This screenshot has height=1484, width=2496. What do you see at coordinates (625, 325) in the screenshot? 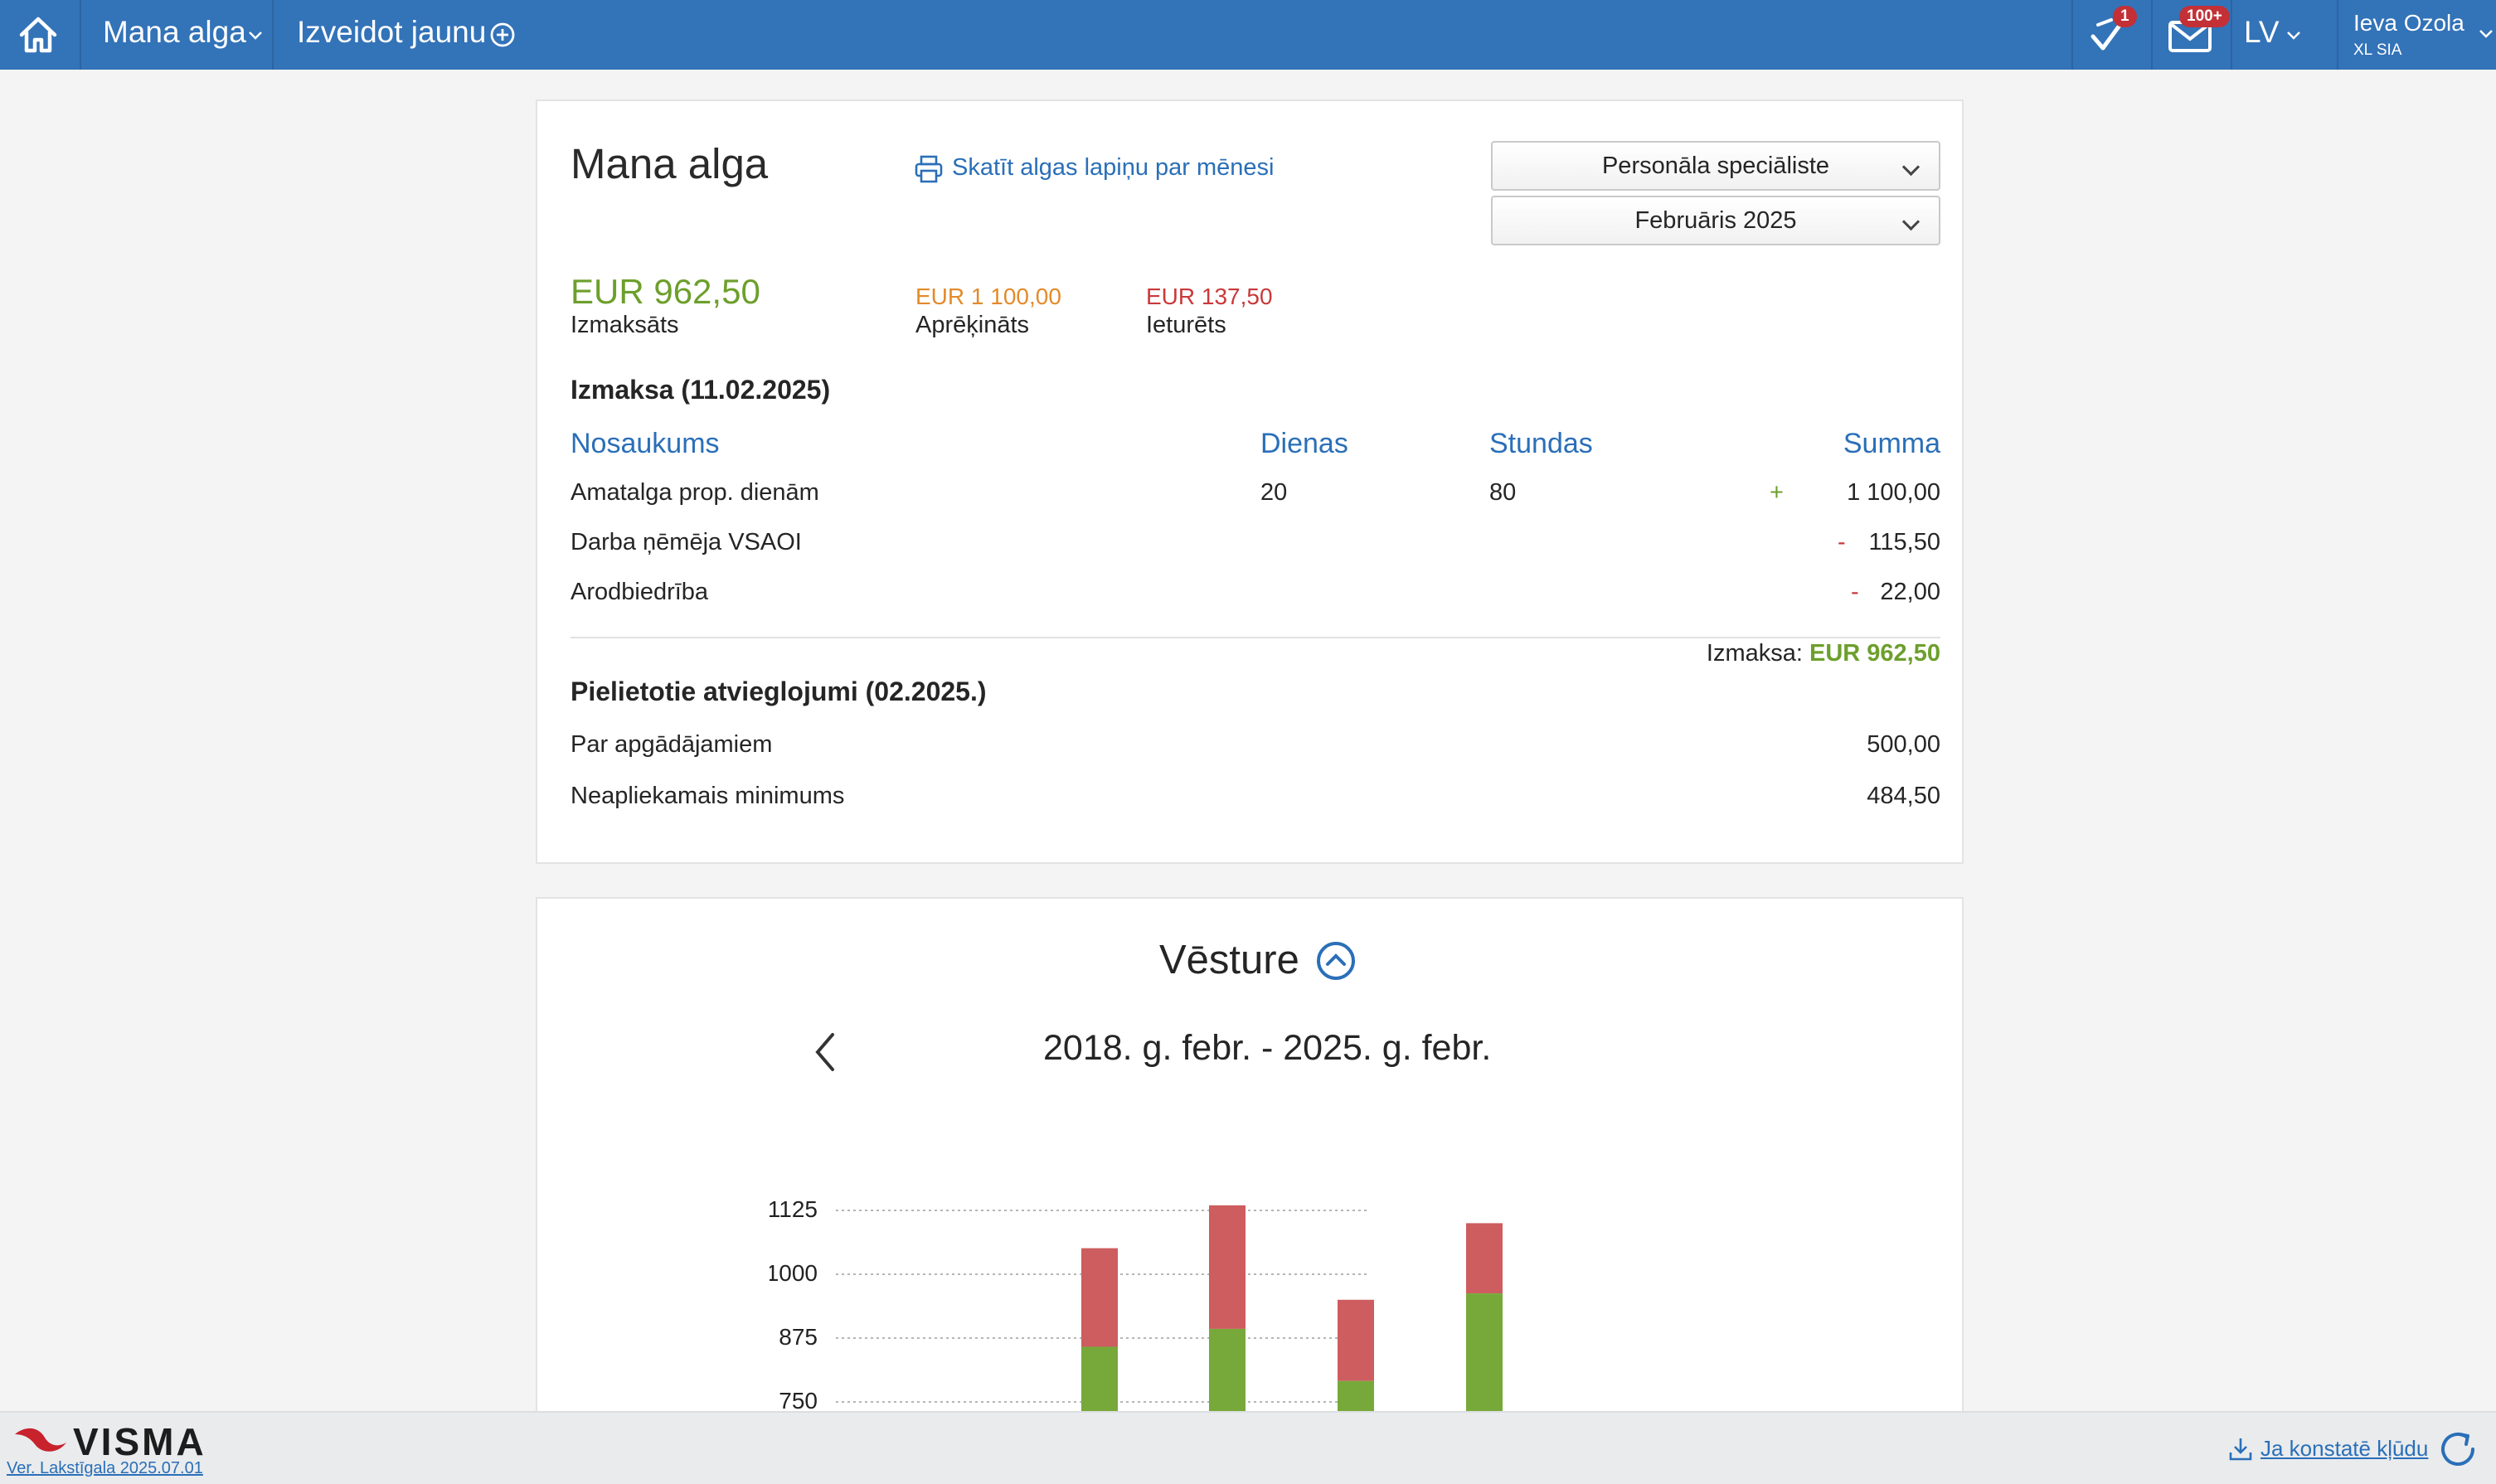
I see `paid-label: Izmaksāts` at bounding box center [625, 325].